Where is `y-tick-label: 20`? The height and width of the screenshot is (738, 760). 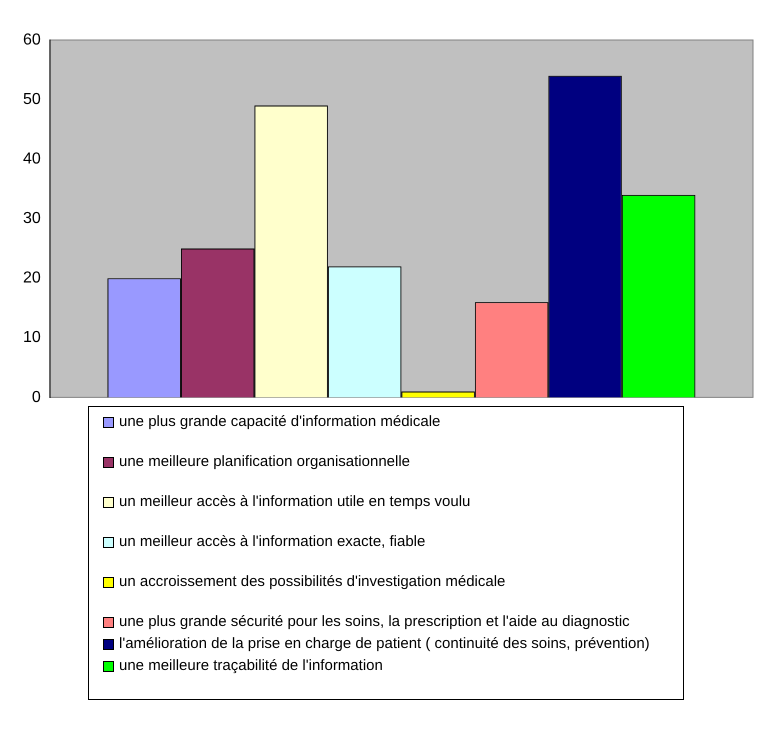 y-tick-label: 20 is located at coordinates (32, 278).